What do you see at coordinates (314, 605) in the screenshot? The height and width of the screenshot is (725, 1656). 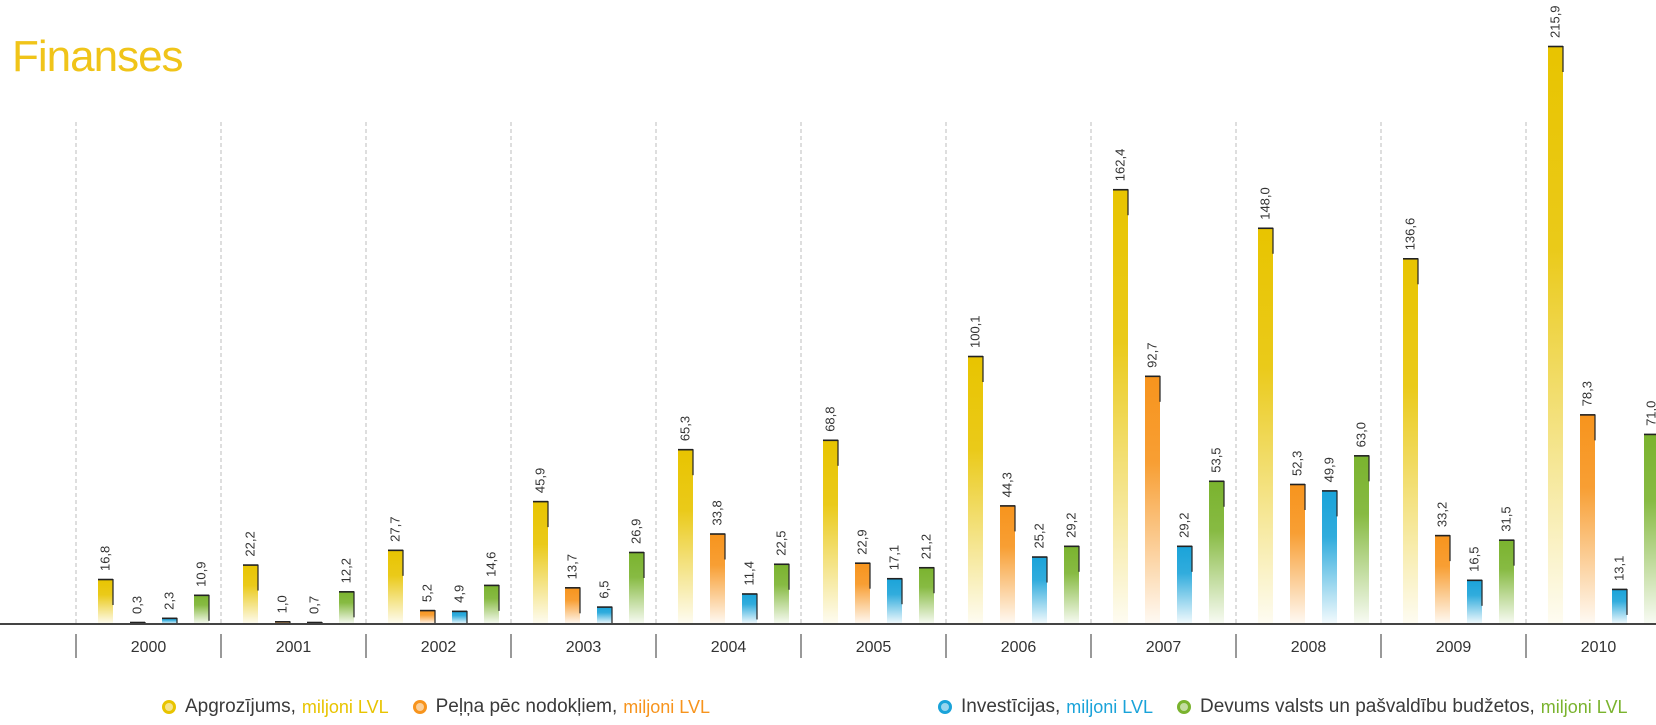 I see `data-label: 0,7` at bounding box center [314, 605].